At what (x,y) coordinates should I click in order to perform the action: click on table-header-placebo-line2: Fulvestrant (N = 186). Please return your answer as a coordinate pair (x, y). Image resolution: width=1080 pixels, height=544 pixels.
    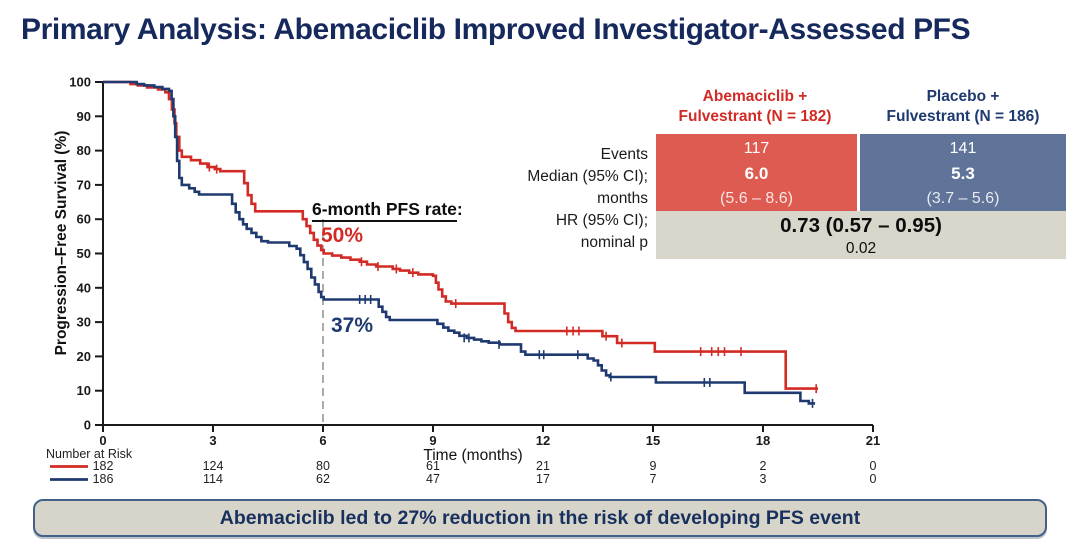
    Looking at the image, I should click on (963, 116).